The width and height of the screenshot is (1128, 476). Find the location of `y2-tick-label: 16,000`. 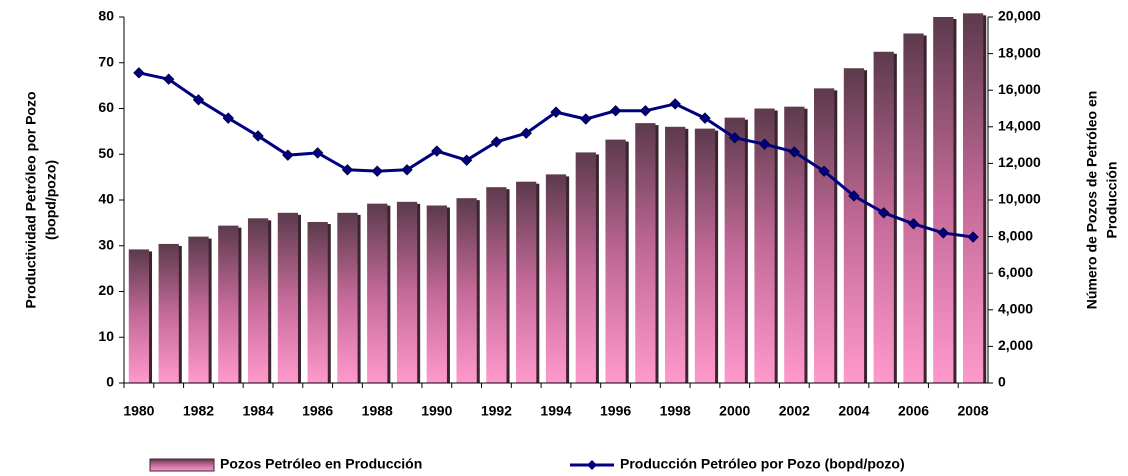

y2-tick-label: 16,000 is located at coordinates (1019, 89).